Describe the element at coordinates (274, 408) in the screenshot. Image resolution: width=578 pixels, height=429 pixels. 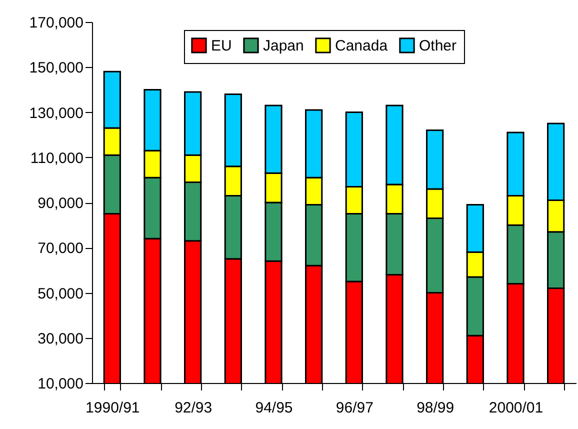
I see `x-tick-label: 94/95` at that location.